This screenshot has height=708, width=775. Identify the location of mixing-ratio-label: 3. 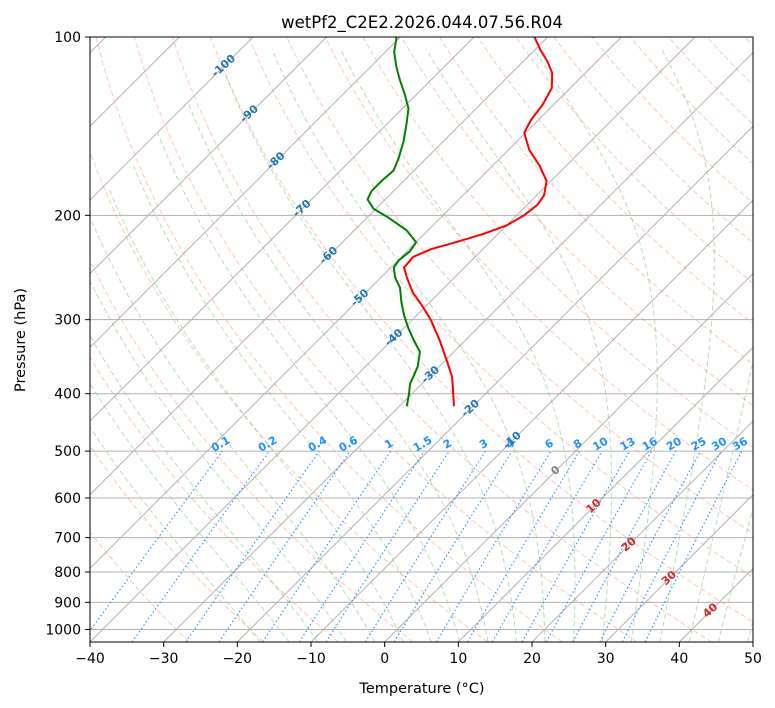
(483, 444).